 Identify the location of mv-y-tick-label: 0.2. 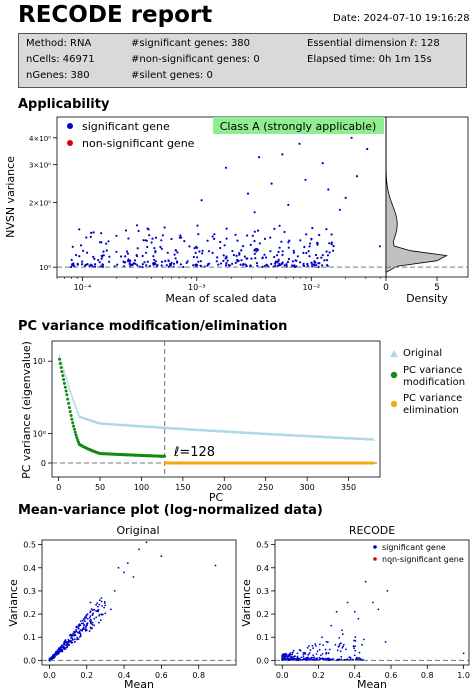
(262, 614).